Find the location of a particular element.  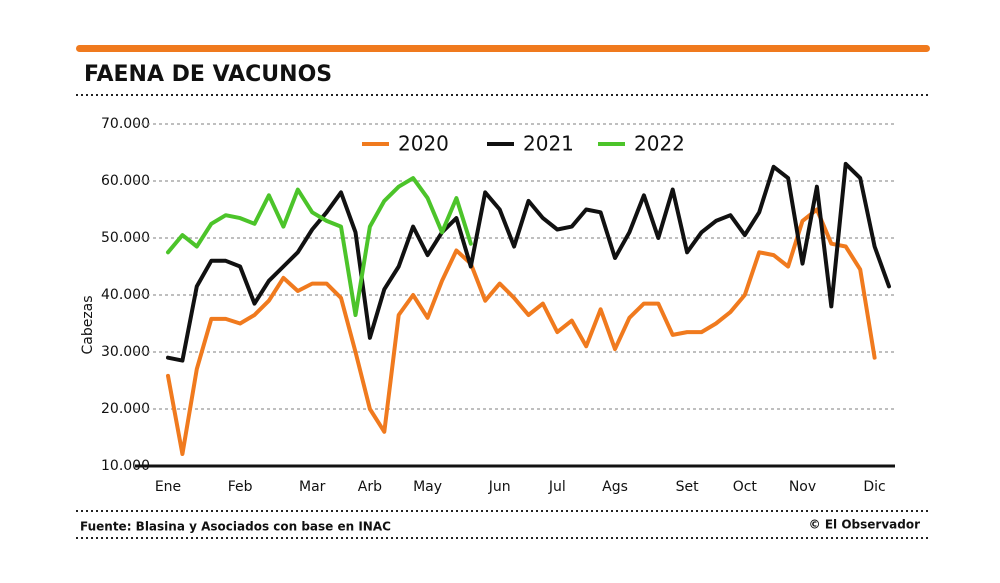

top-bar is located at coordinates (503, 48).